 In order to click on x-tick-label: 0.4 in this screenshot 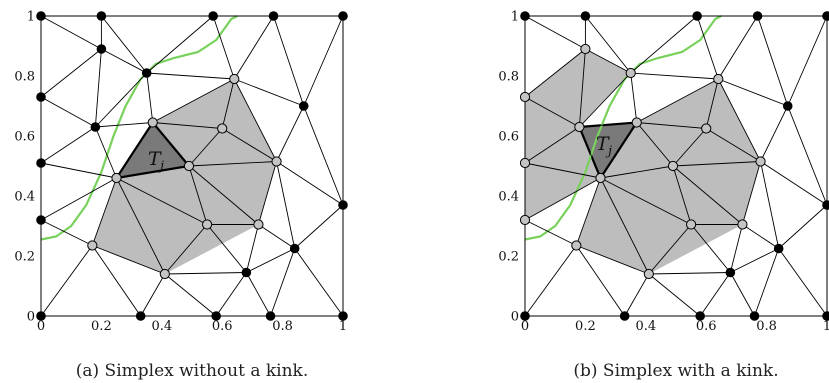, I will do `click(645, 326)`.